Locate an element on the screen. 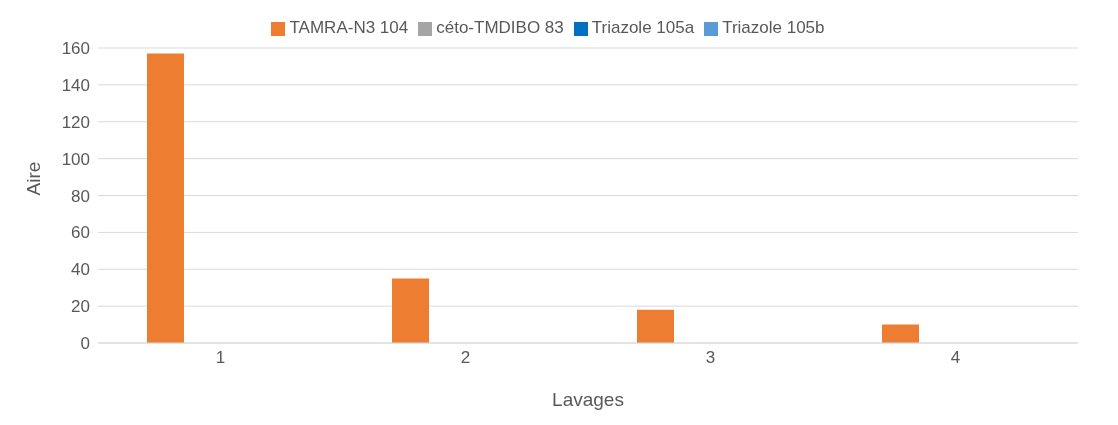 The image size is (1118, 425). y-tick-label: 140 is located at coordinates (75, 85).